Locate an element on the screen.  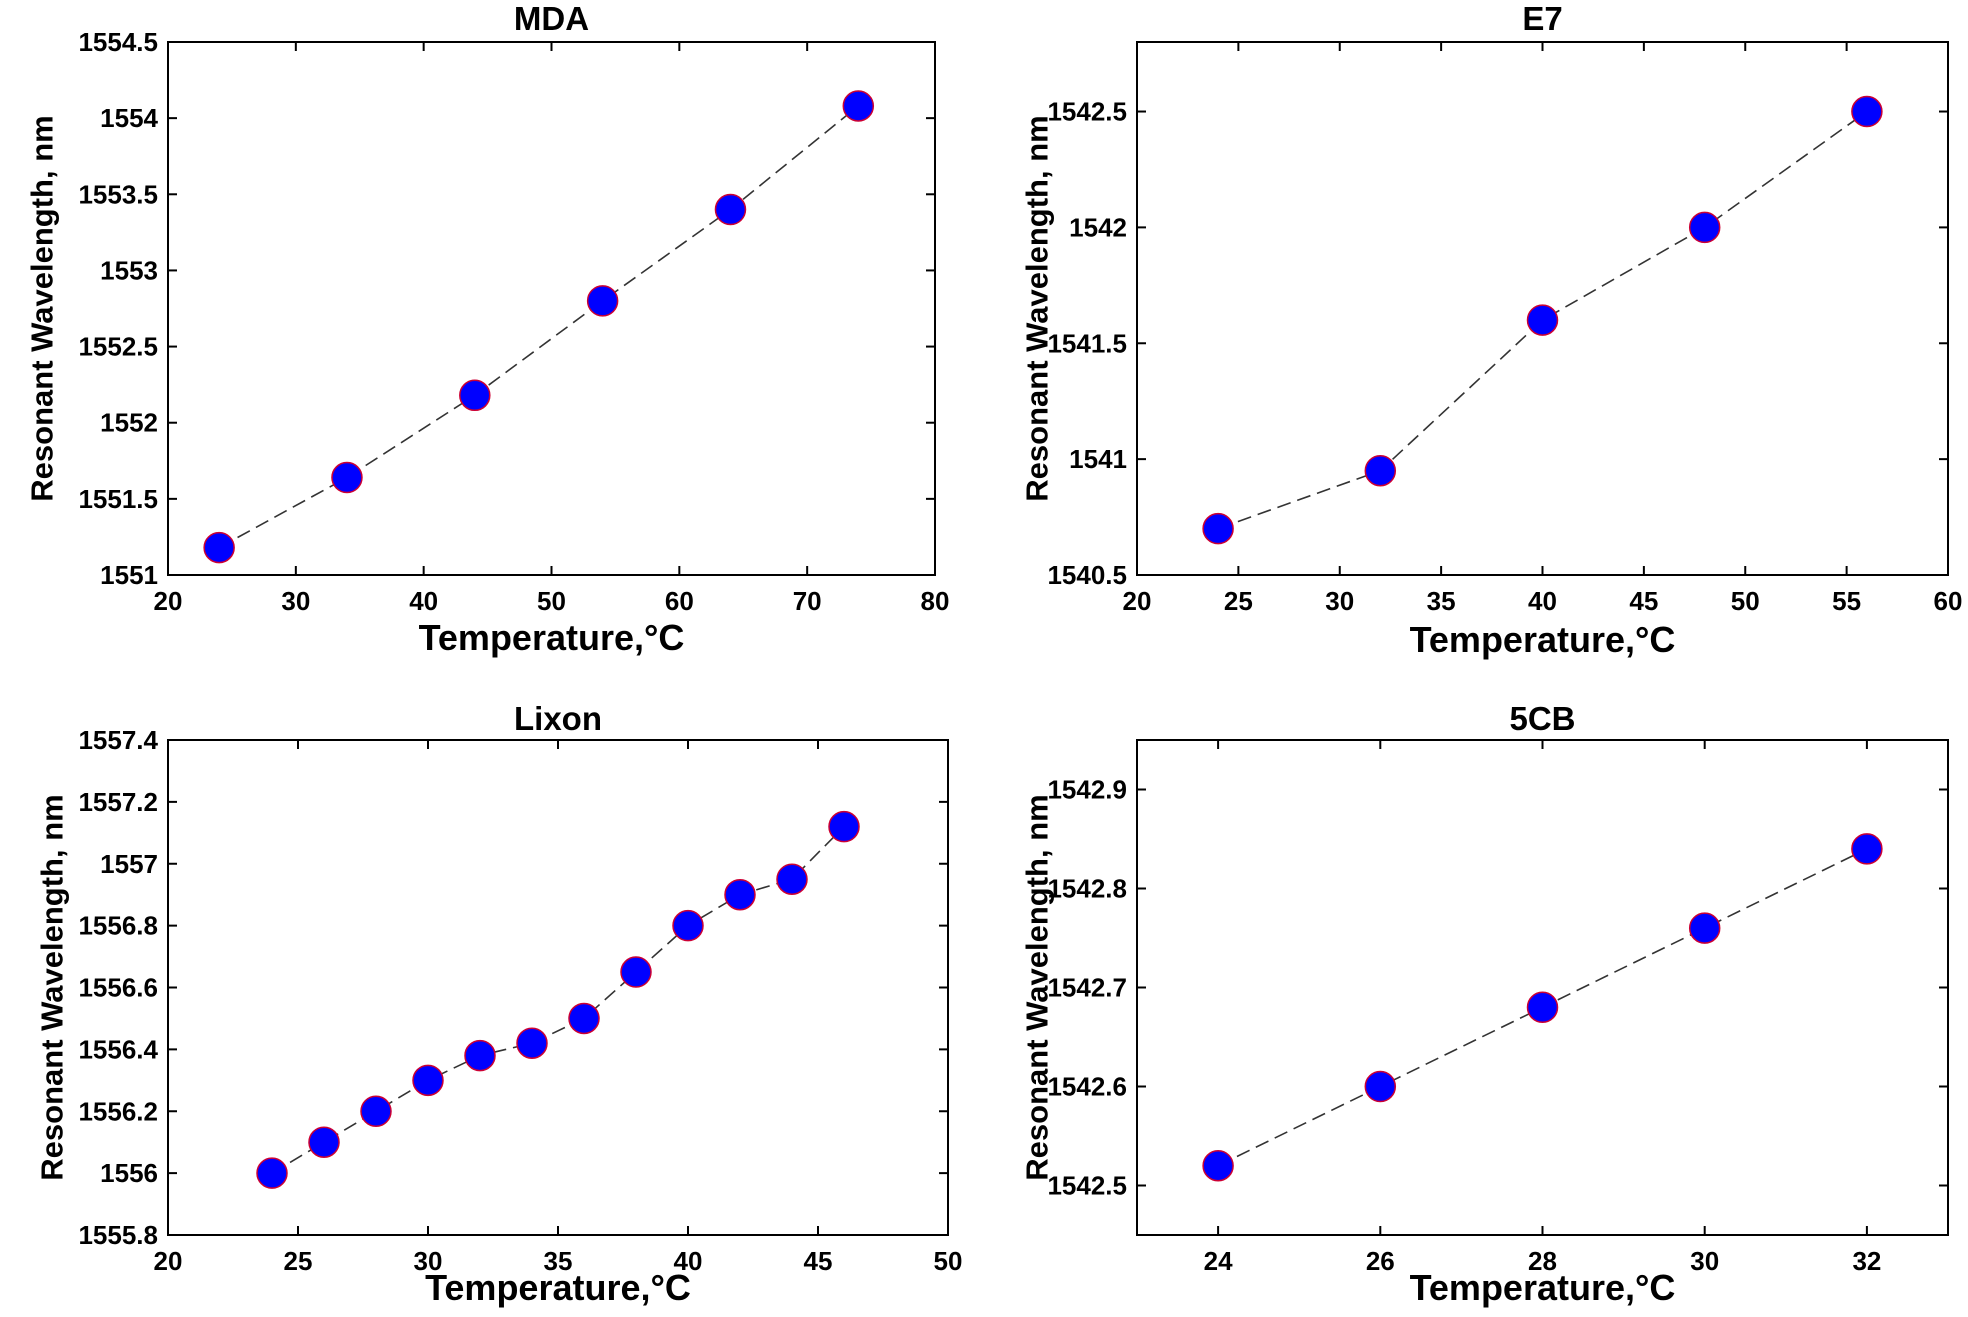
plot-frame is located at coordinates (558, 987).